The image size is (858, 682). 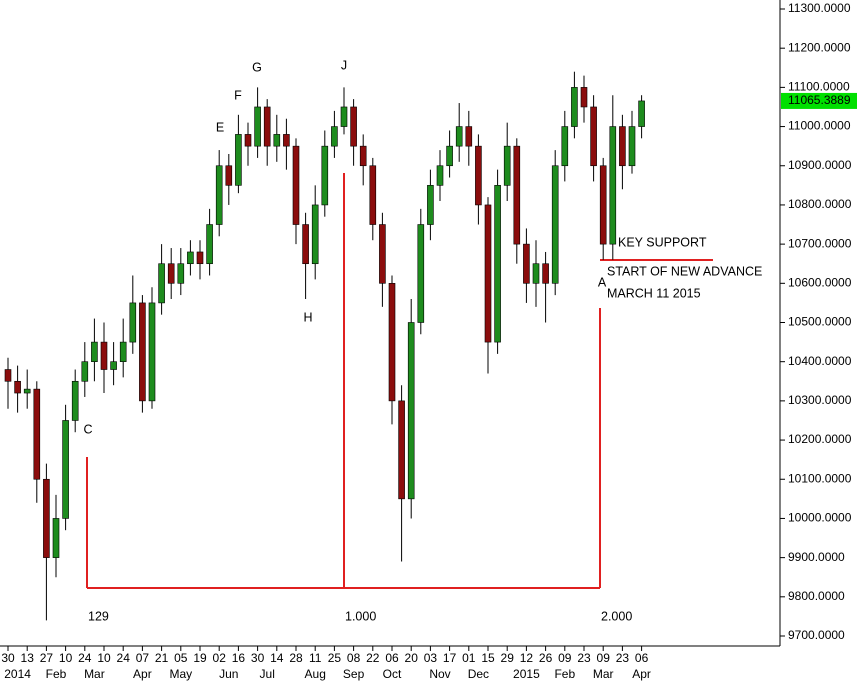 What do you see at coordinates (257, 67) in the screenshot?
I see `annotation: G` at bounding box center [257, 67].